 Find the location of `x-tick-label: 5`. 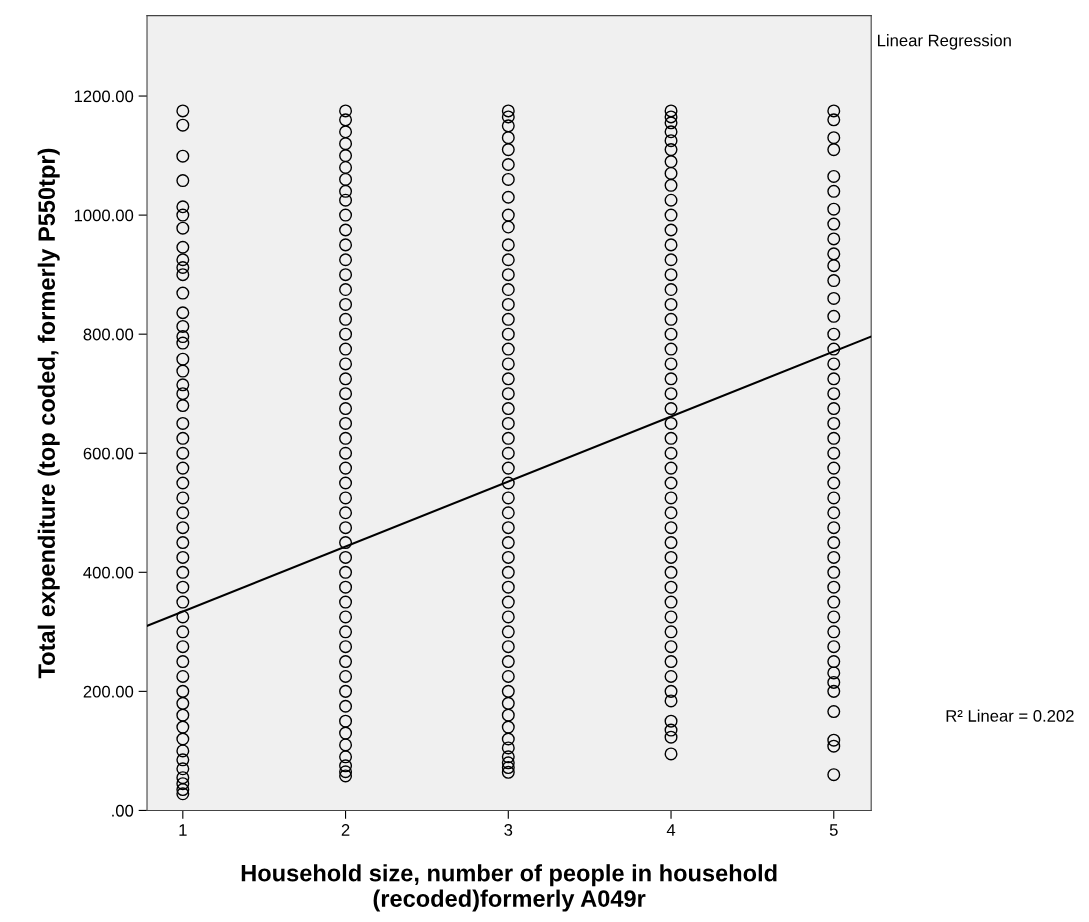

x-tick-label: 5 is located at coordinates (833, 830).